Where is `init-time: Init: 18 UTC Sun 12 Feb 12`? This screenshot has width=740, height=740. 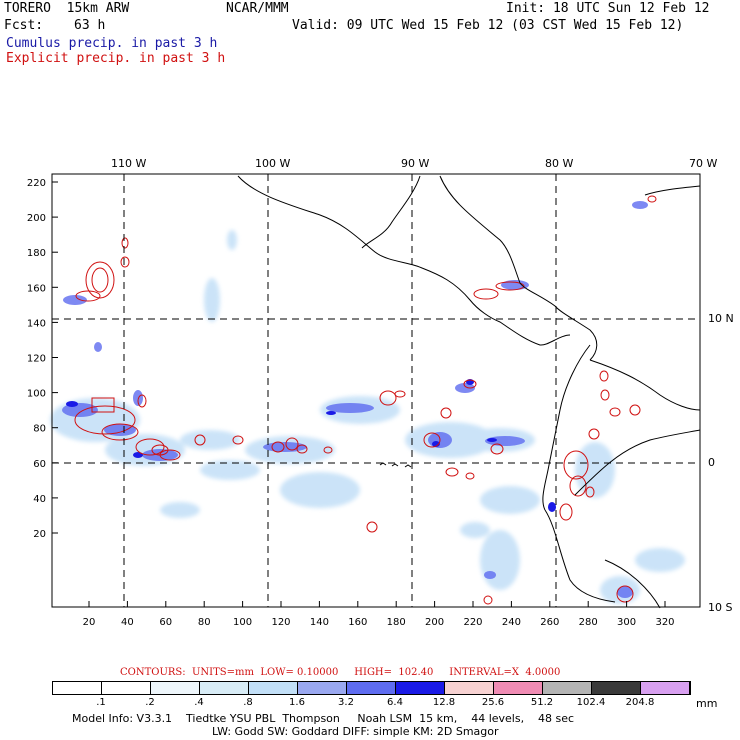 init-time: Init: 18 UTC Sun 12 Feb 12 is located at coordinates (608, 8).